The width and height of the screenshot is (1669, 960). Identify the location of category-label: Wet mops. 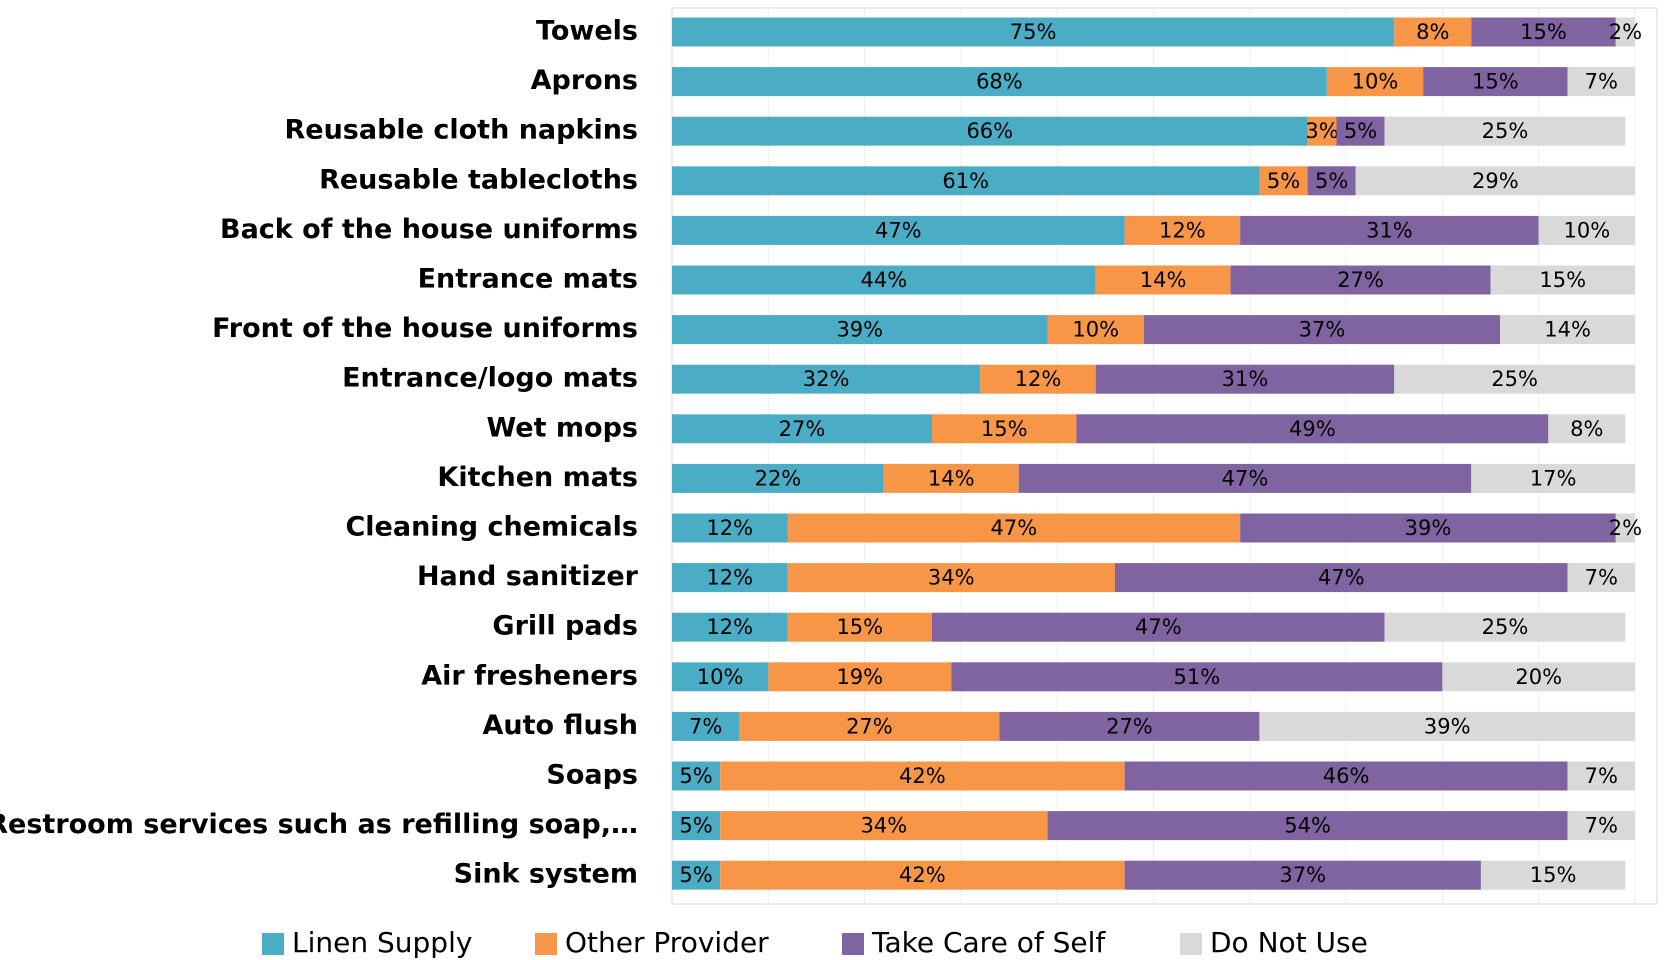
(562, 427).